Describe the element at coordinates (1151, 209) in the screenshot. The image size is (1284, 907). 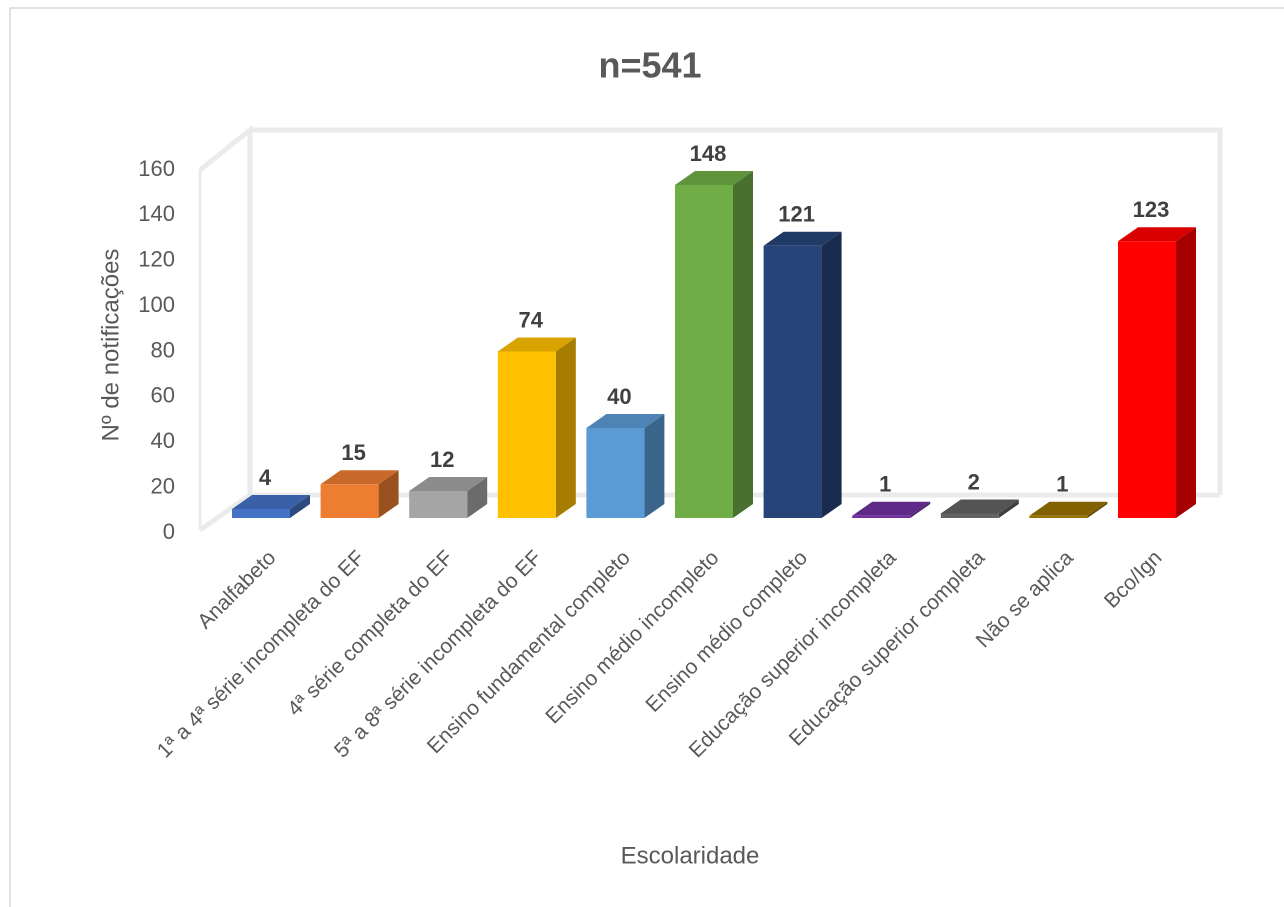
I see `value-label: 123` at that location.